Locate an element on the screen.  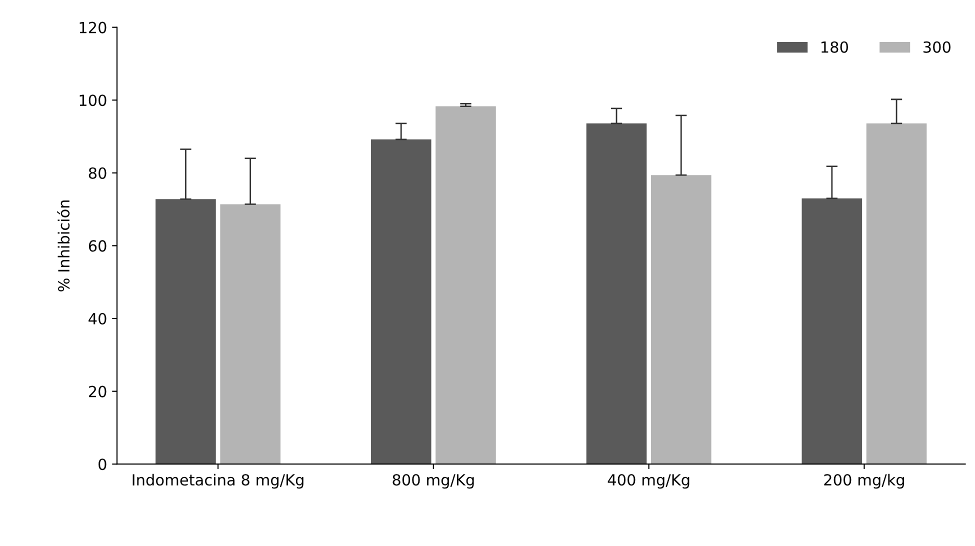
x-tick-label: Indometacina 8 mg/Kg is located at coordinates (218, 481).